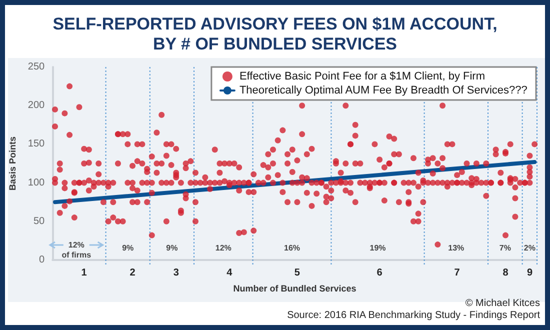 Image resolution: width=550 pixels, height=330 pixels. Describe the element at coordinates (37, 144) in the screenshot. I see `y-tick-label: 150` at that location.